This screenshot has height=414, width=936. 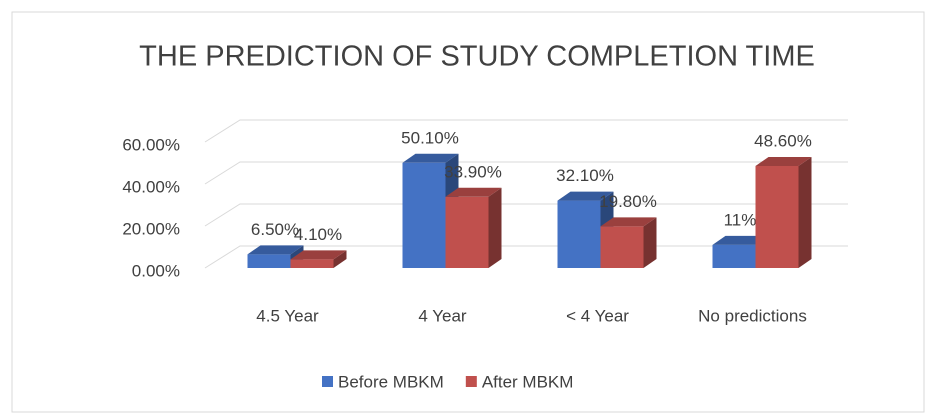 What do you see at coordinates (287, 315) in the screenshot?
I see `x-tick-label: 4.5 Year` at bounding box center [287, 315].